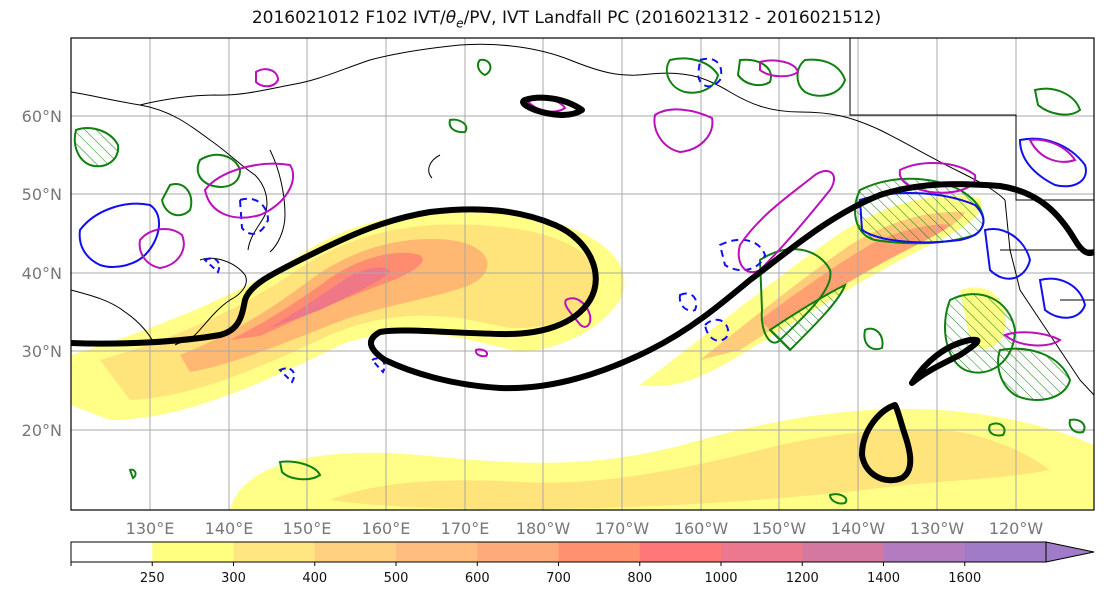 This screenshot has width=1105, height=603. I want to click on lon-label: 140°E, so click(229, 528).